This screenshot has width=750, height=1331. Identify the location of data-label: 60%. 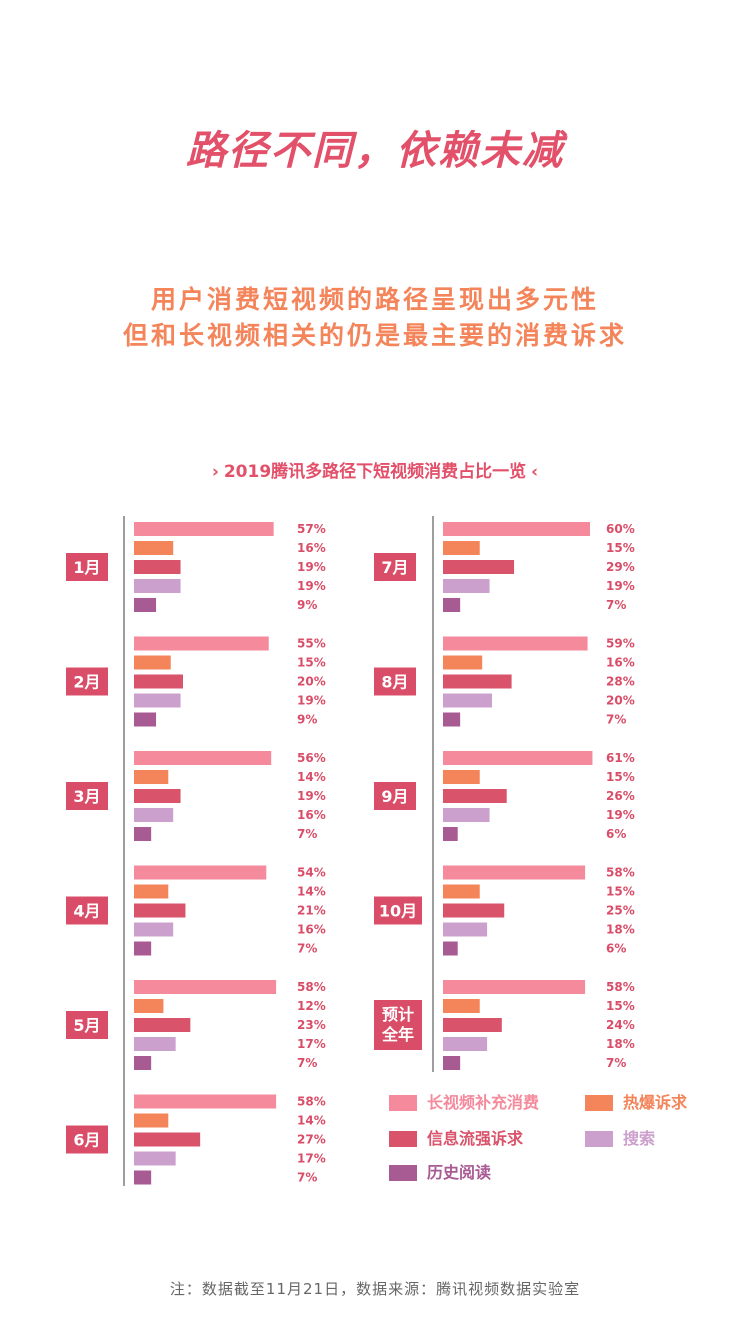
(620, 529).